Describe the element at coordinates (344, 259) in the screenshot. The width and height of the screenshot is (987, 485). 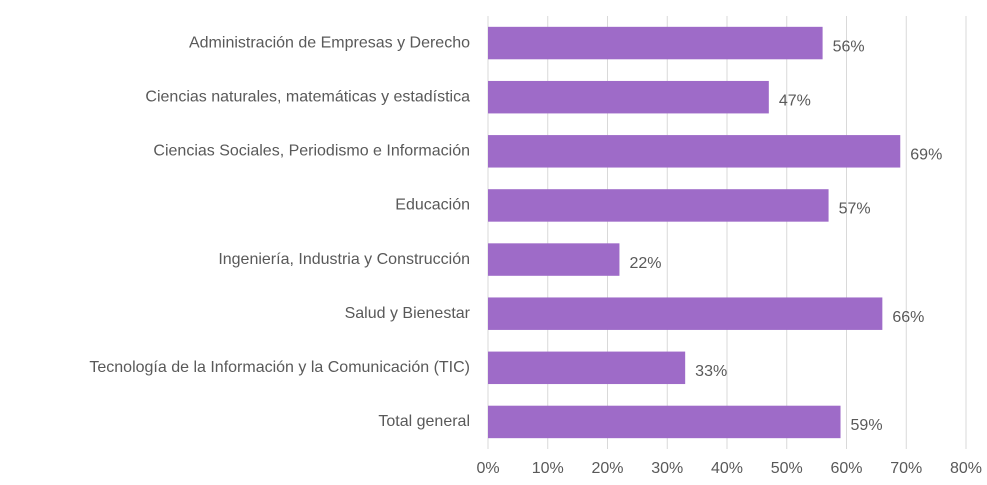
I see `y-tick-label: Ingeniería, Industria y Construcción` at that location.